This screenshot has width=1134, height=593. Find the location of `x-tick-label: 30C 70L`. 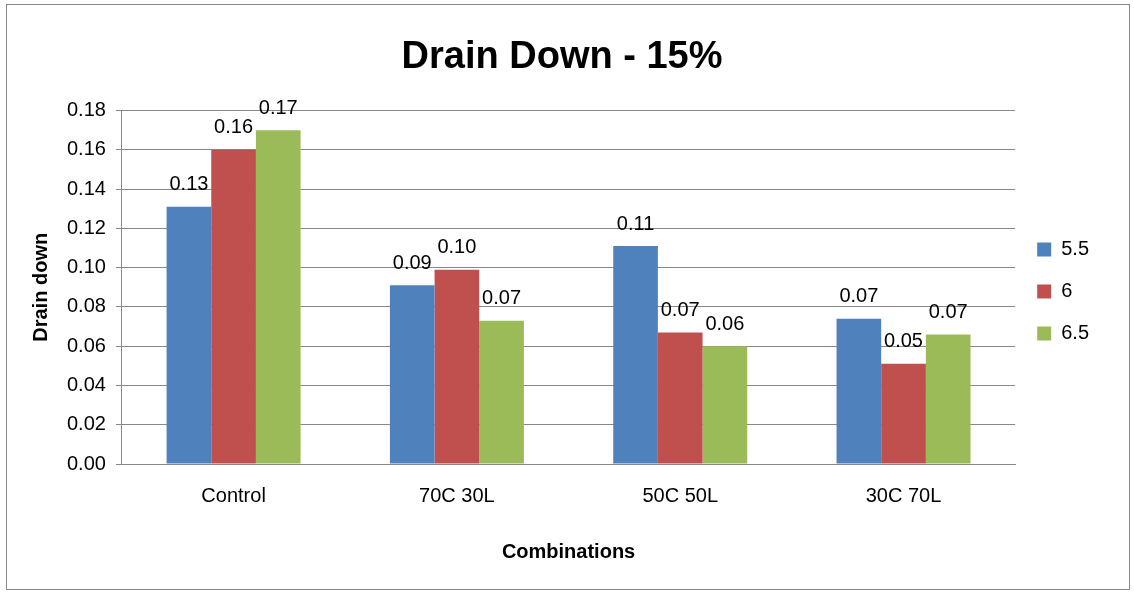

x-tick-label: 30C 70L is located at coordinates (903, 494).